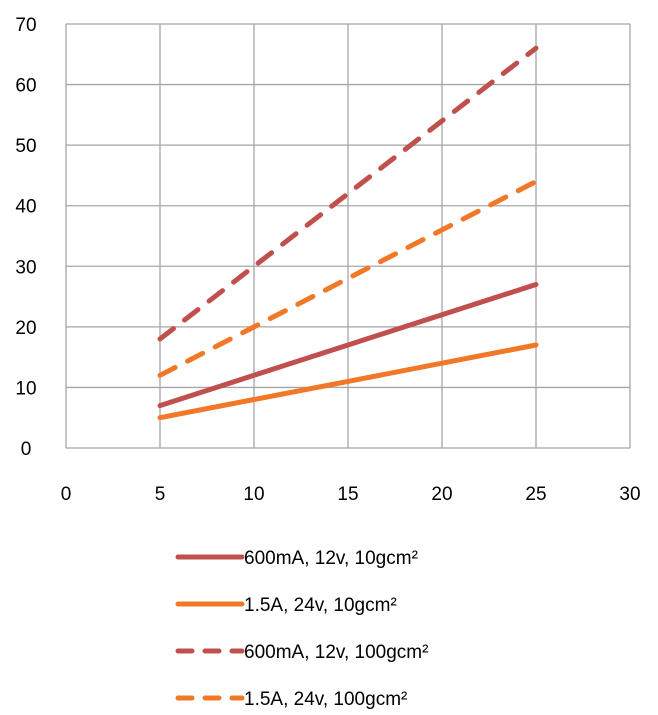 The height and width of the screenshot is (715, 658). I want to click on legend-label: 1.5A, 24v, 10gcm², so click(320, 605).